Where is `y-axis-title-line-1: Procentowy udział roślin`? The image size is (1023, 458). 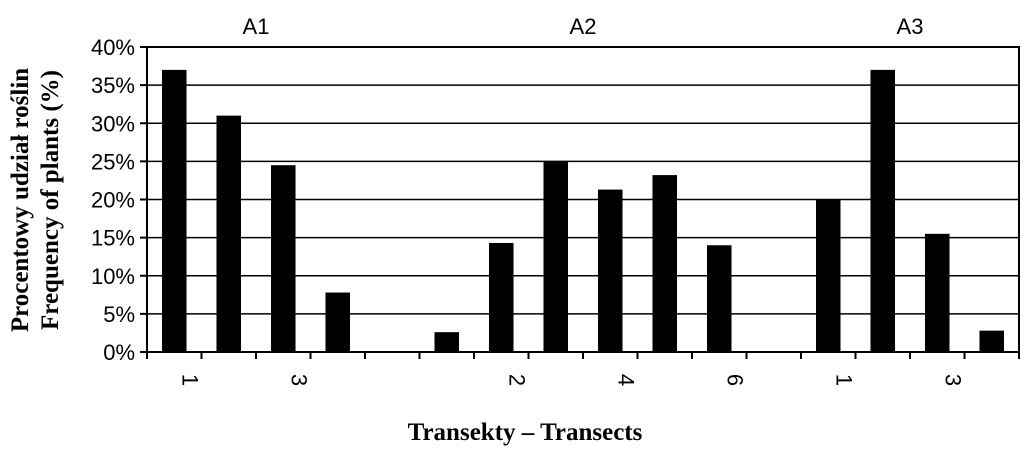
y-axis-title-line-1: Procentowy udział roślin is located at coordinates (20, 200).